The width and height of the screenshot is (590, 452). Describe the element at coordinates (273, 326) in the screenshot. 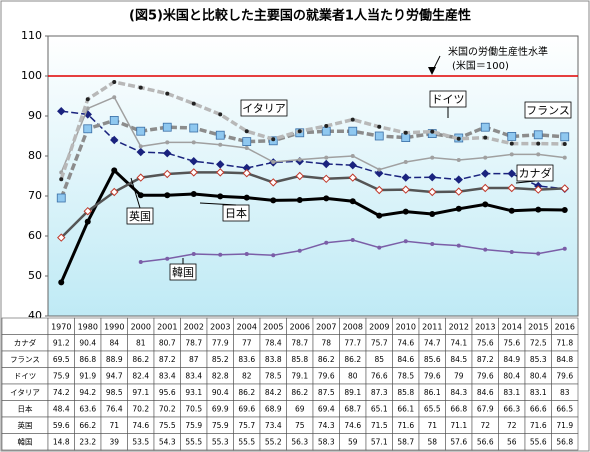

I see `x-tick-label: 2005` at that location.